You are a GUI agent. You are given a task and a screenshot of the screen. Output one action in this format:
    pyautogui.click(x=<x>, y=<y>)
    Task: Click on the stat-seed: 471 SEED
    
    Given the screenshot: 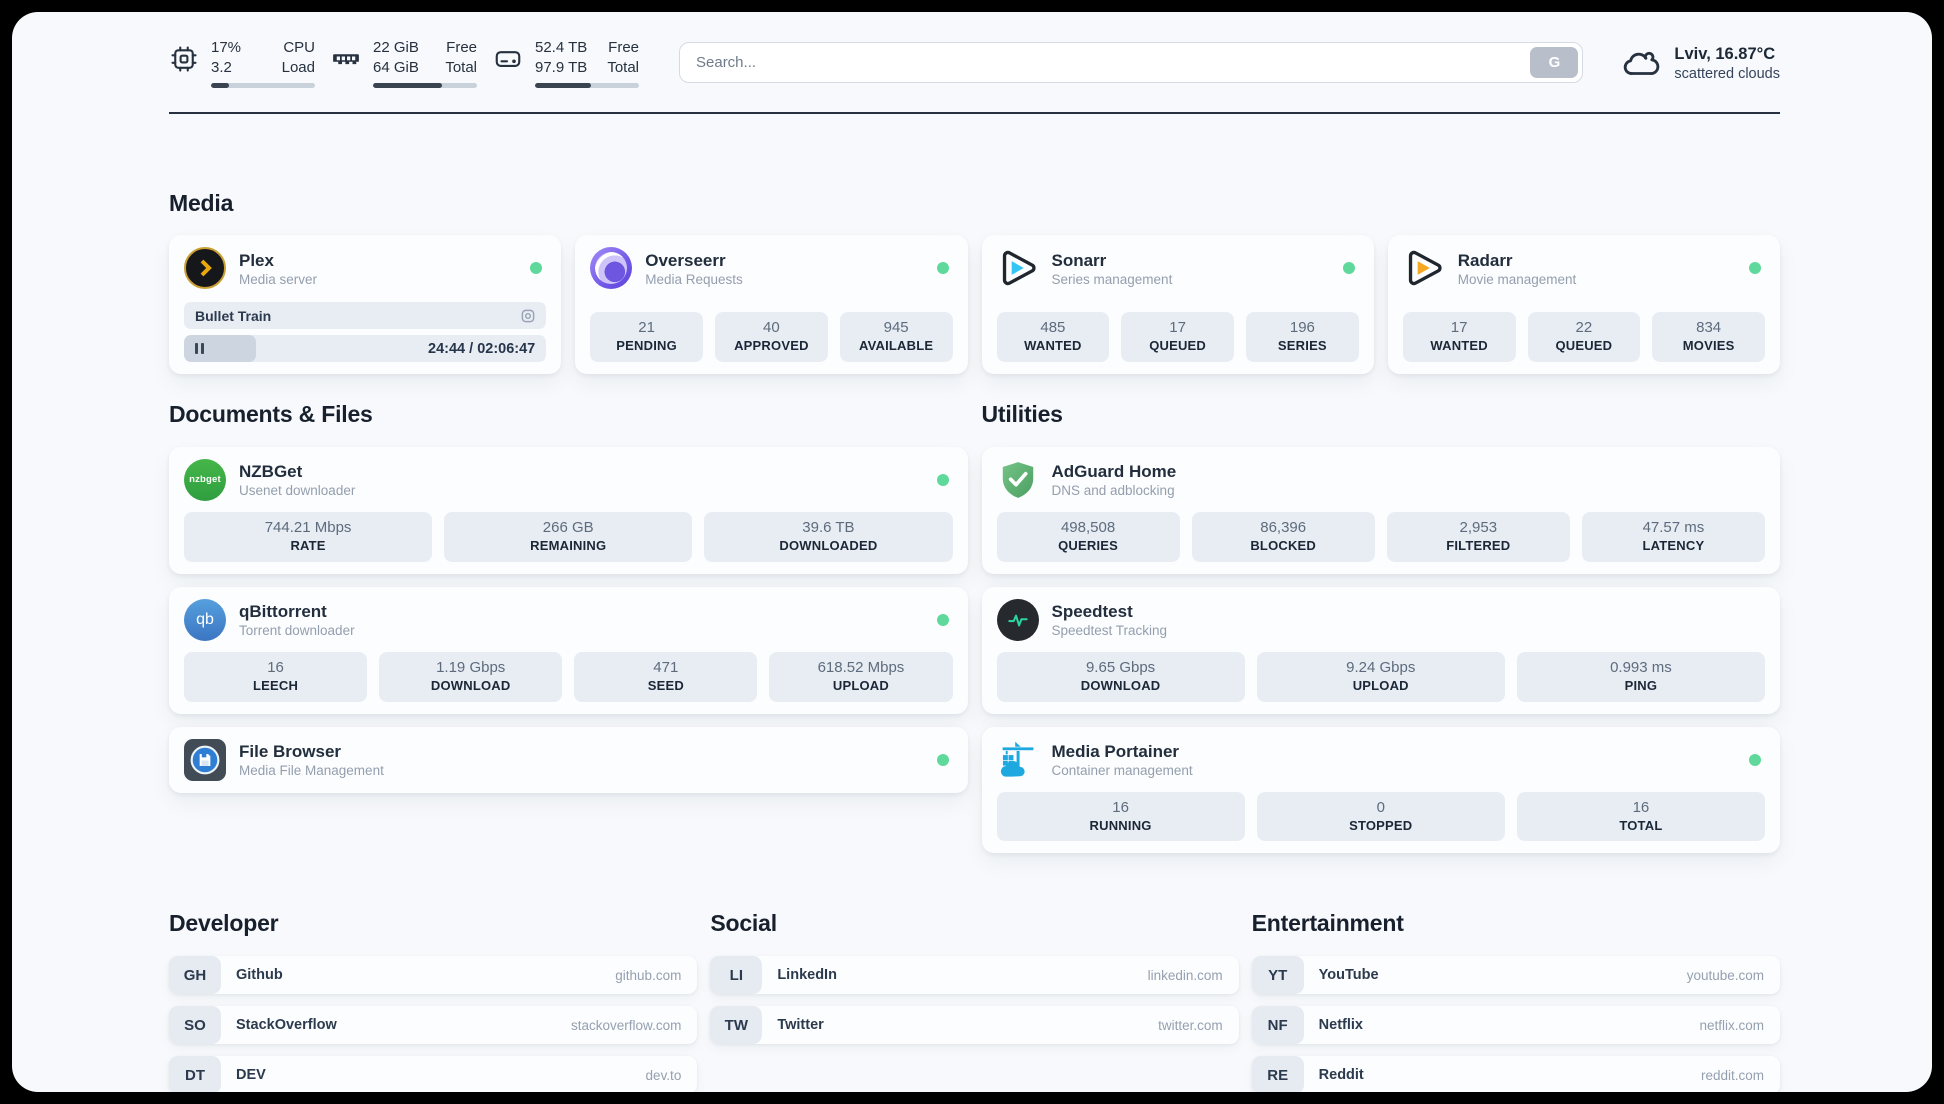 What is the action you would take?
    pyautogui.click(x=666, y=676)
    